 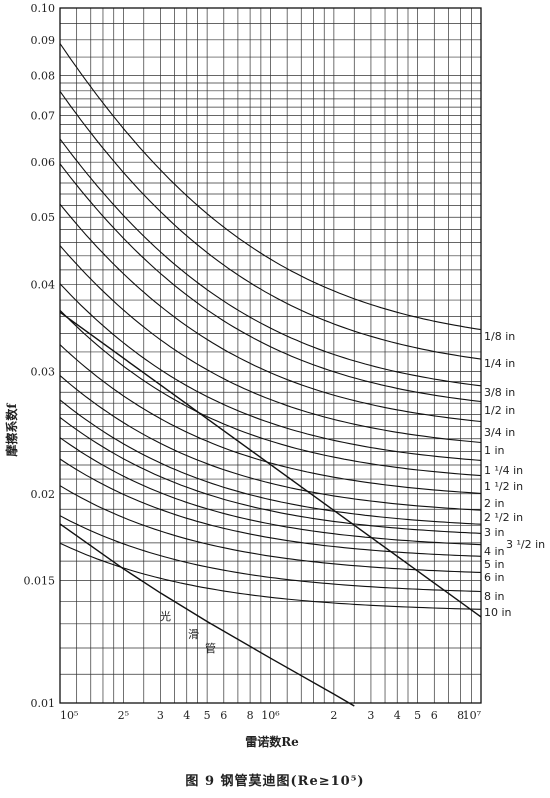 I want to click on curve-label: 3 in, so click(x=494, y=532).